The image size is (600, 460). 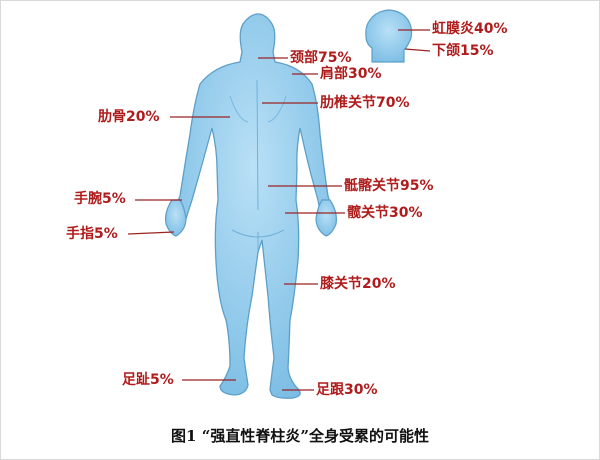 What do you see at coordinates (129, 117) in the screenshot?
I see `label-rib: 肋骨20%` at bounding box center [129, 117].